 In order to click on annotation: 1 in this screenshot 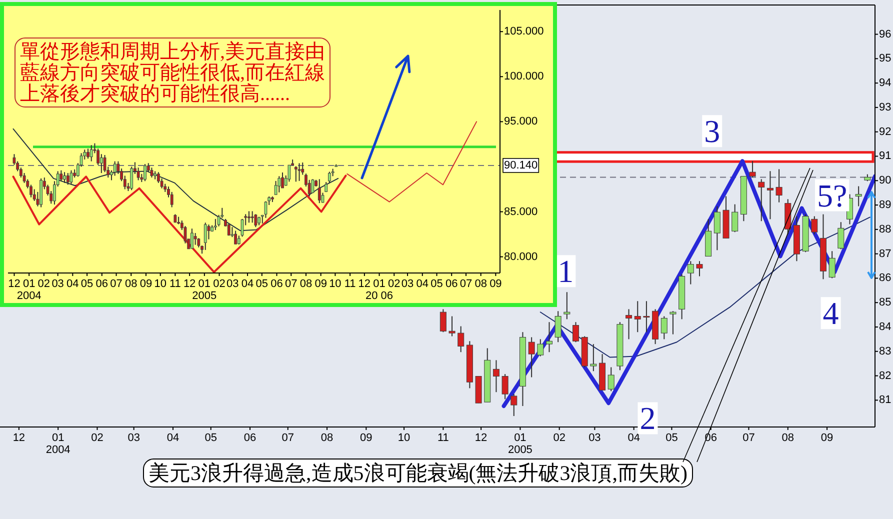, I will do `click(566, 271)`.